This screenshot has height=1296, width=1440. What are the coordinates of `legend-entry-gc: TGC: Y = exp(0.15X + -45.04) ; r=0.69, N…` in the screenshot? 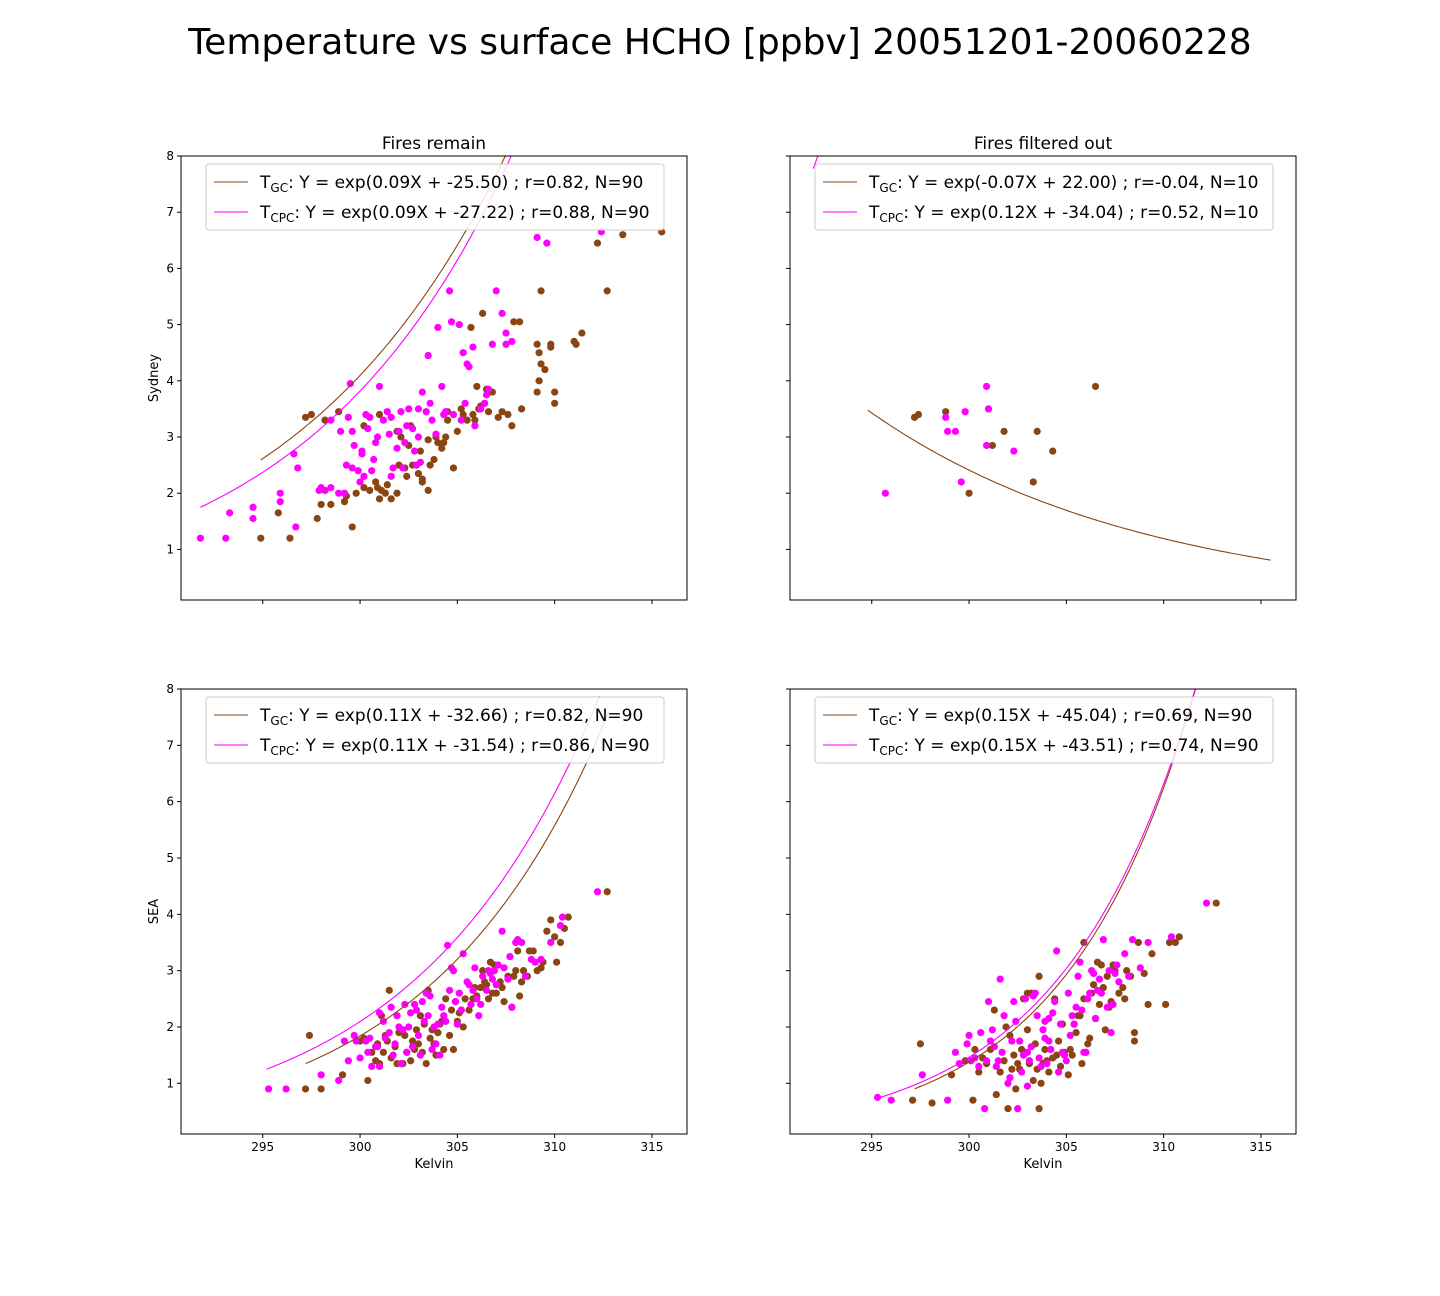 It's located at (1060, 717).